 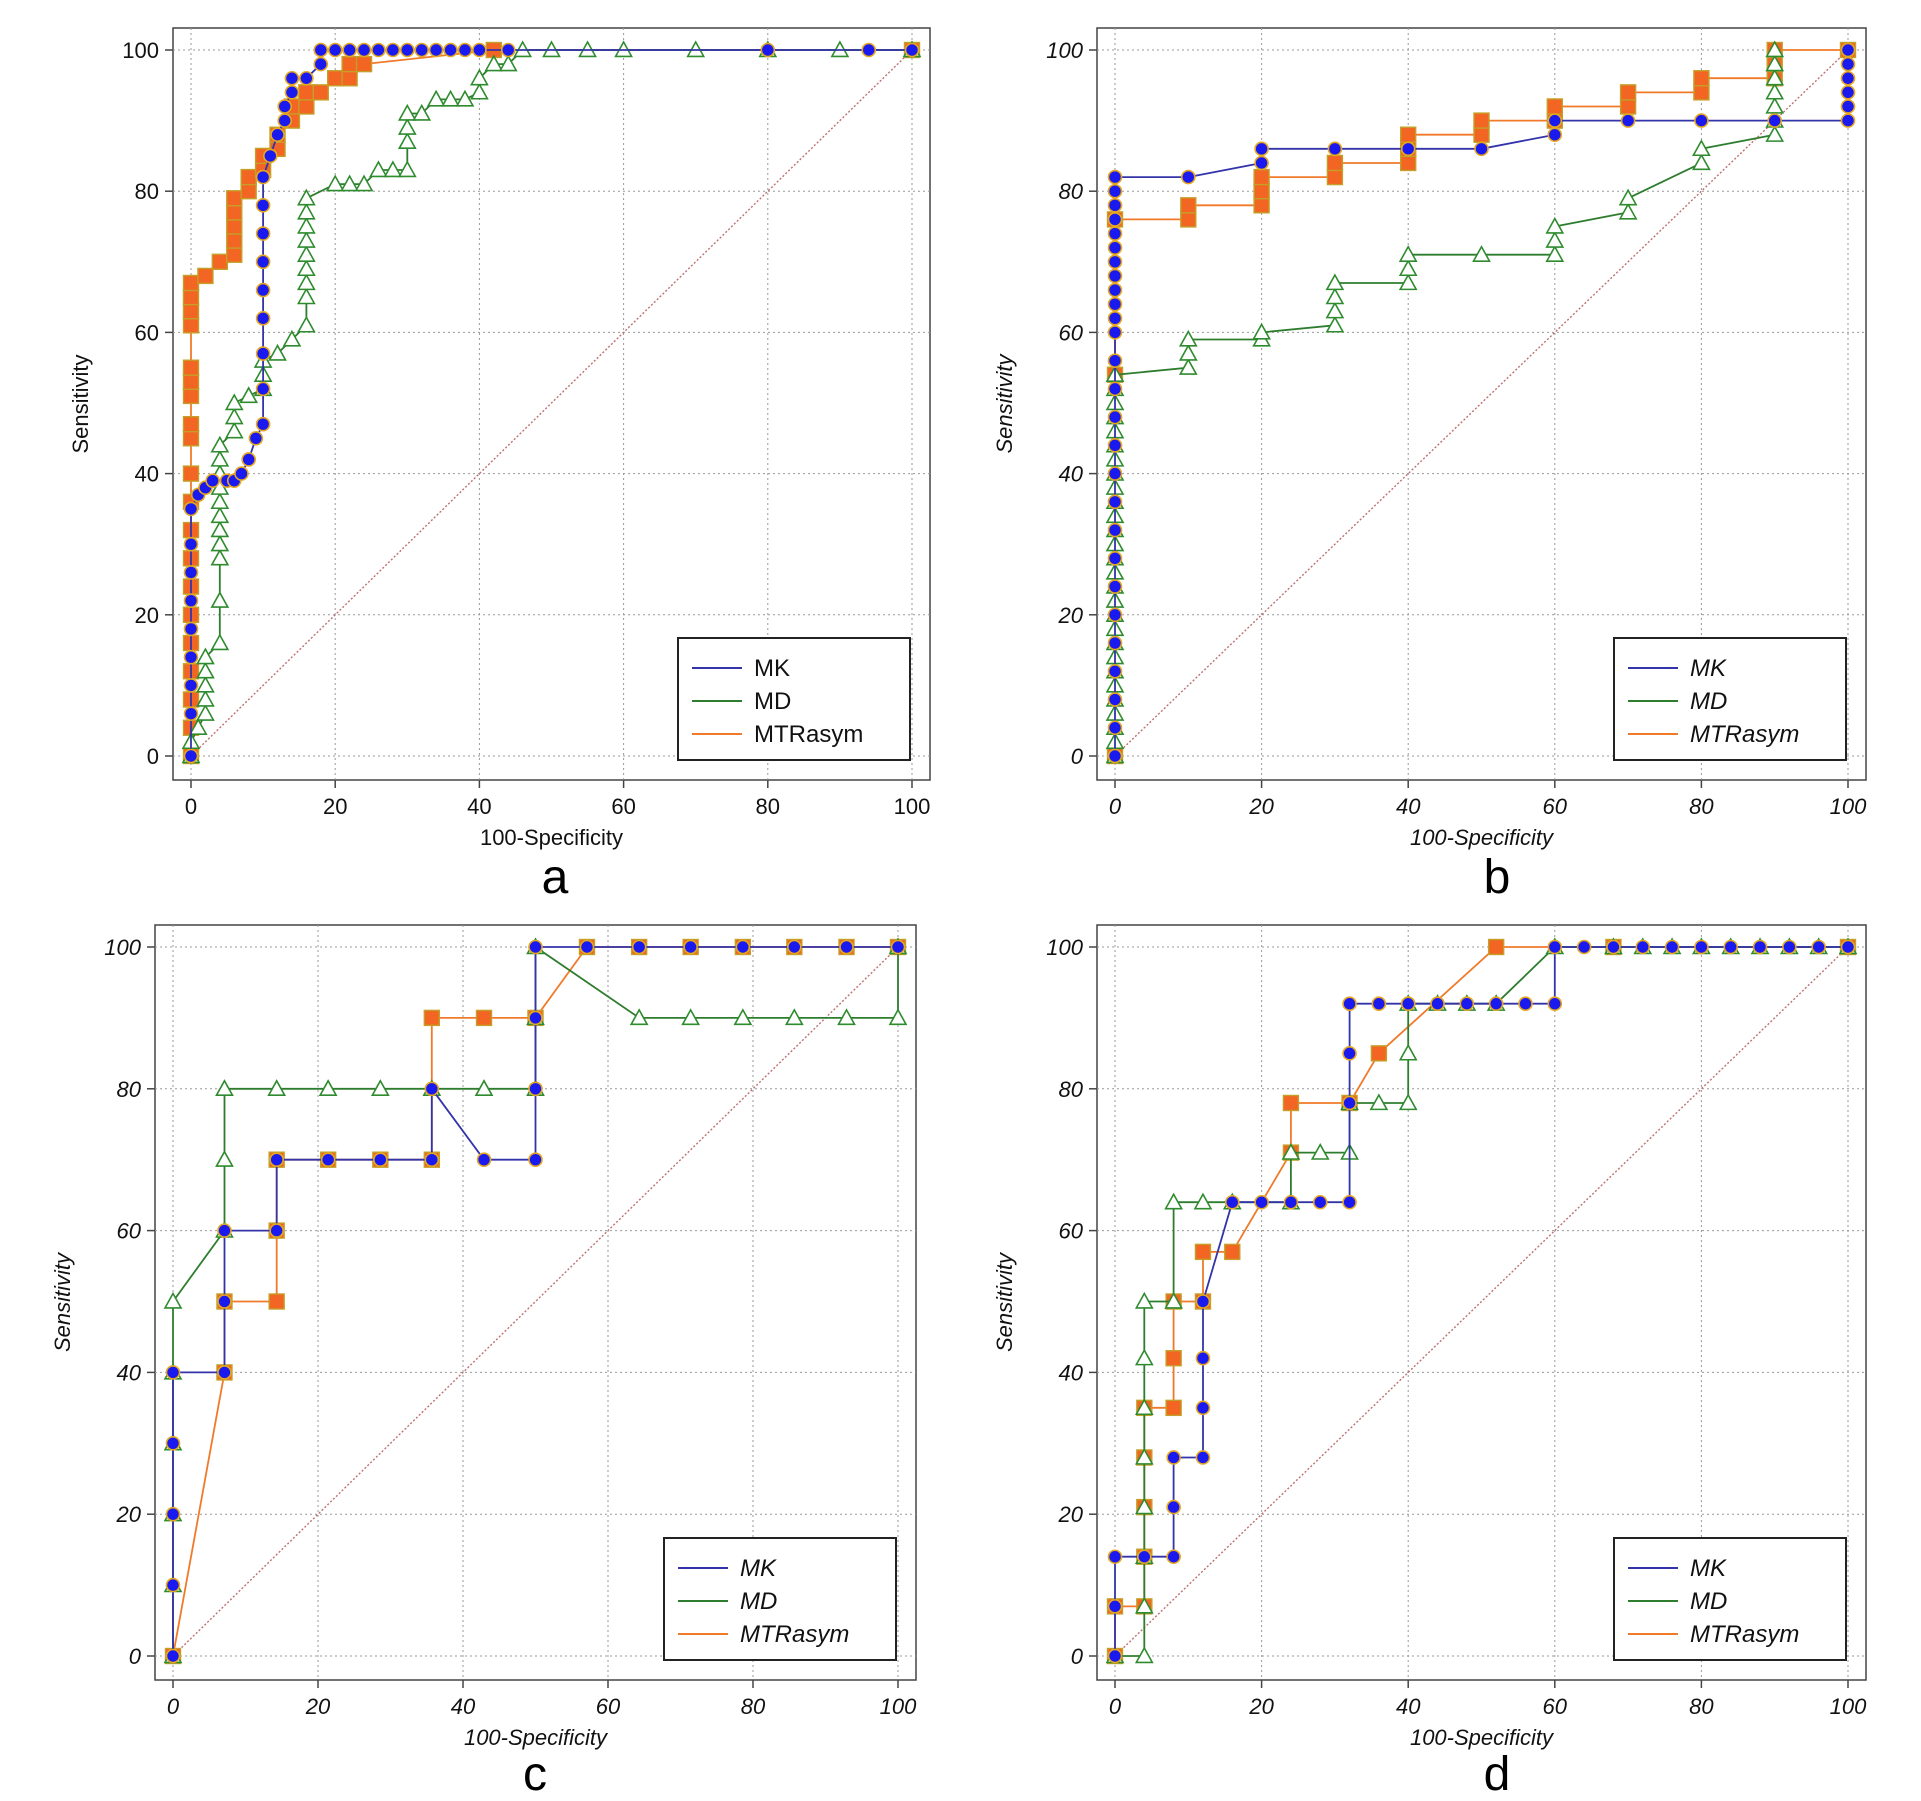 What do you see at coordinates (536, 1737) in the screenshot?
I see `x-axis-label: 100-Specificity` at bounding box center [536, 1737].